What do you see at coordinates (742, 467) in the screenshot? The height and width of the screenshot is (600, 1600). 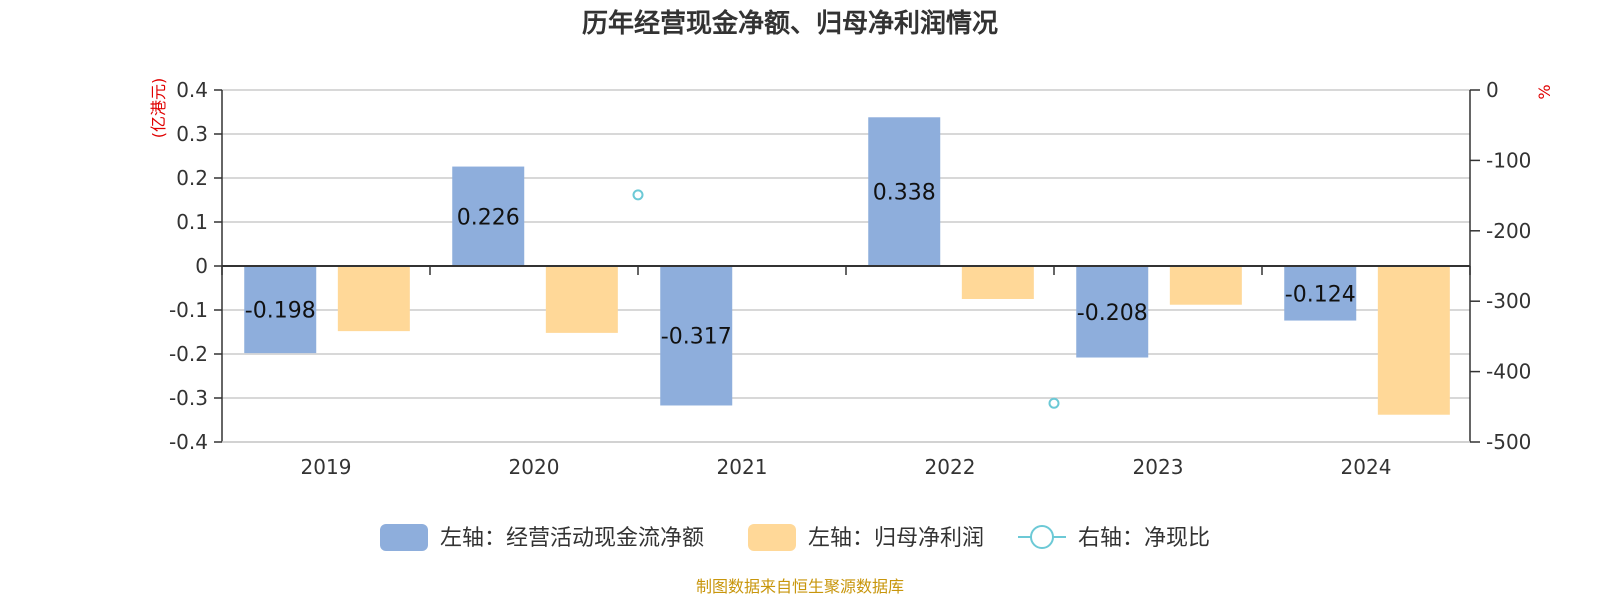 I see `category-label: 2021` at bounding box center [742, 467].